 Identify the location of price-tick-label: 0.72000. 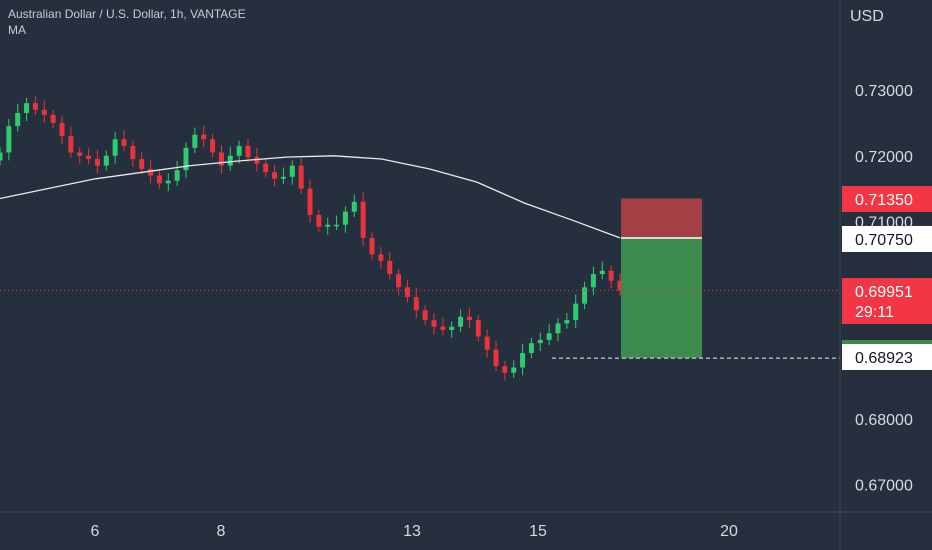
(884, 157).